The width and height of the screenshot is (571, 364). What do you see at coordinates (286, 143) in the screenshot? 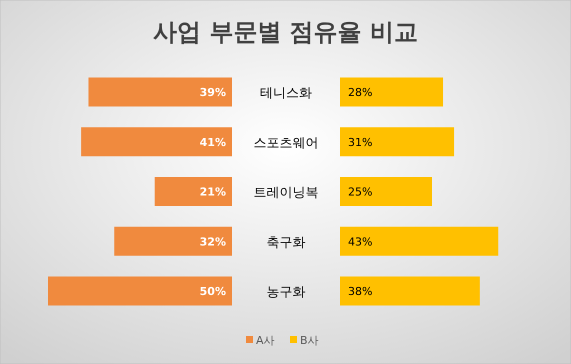
I see `y-tick-label: 스포츠웨어` at bounding box center [286, 143].